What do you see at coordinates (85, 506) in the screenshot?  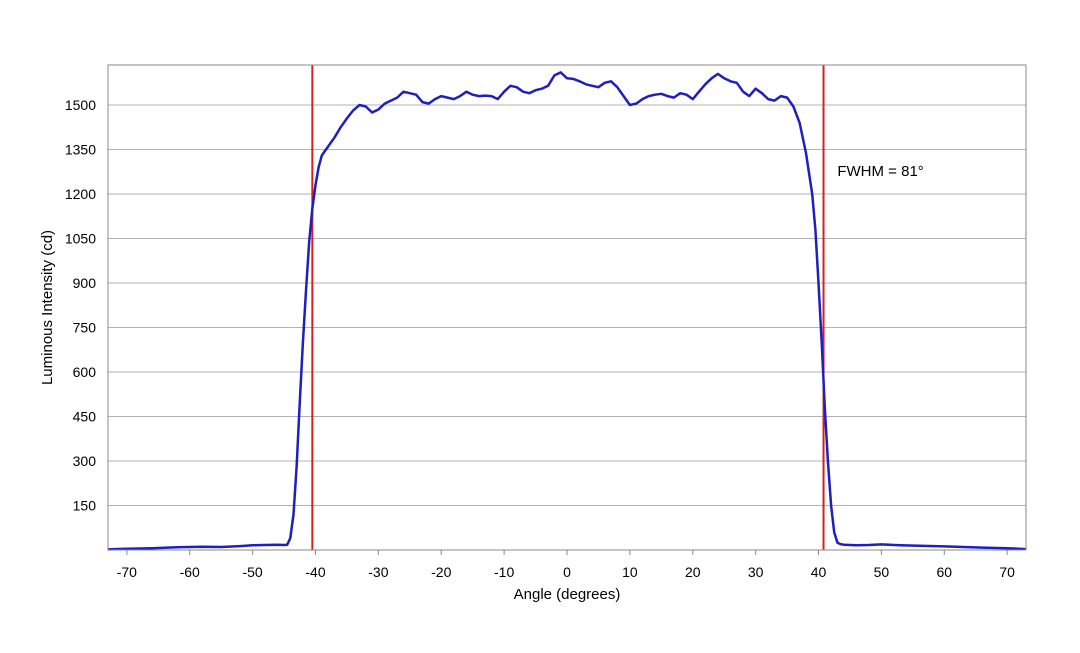 I see `y-tick-label: 150` at bounding box center [85, 506].